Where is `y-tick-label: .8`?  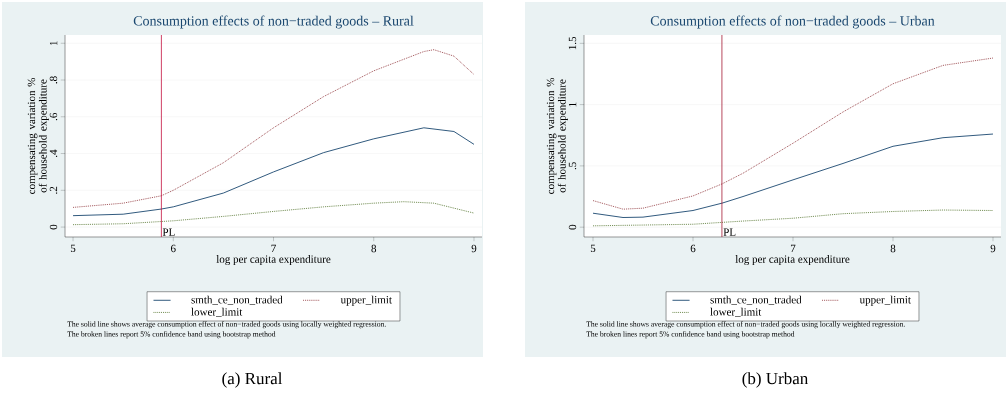 y-tick-label: .8 is located at coordinates (53, 80).